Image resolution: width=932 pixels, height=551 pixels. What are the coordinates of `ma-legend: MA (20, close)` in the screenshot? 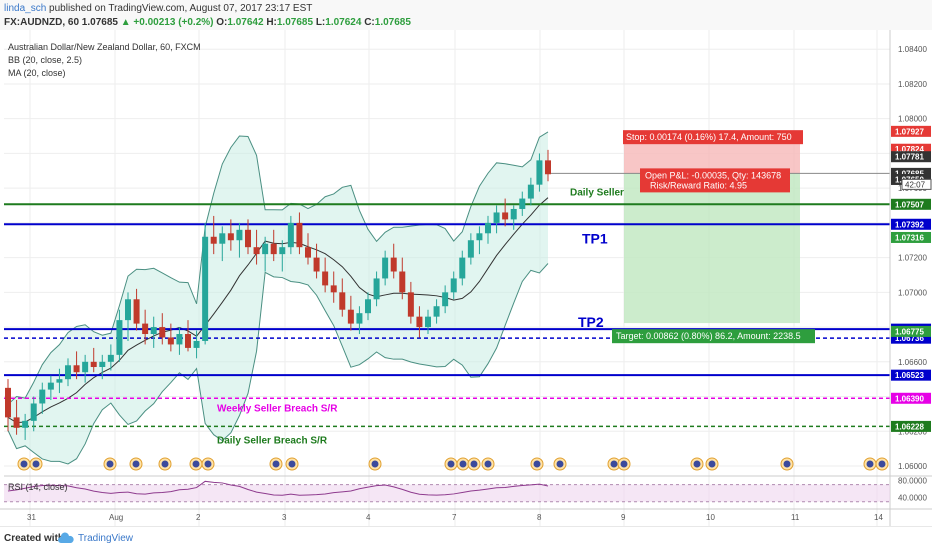 It's located at (37, 73).